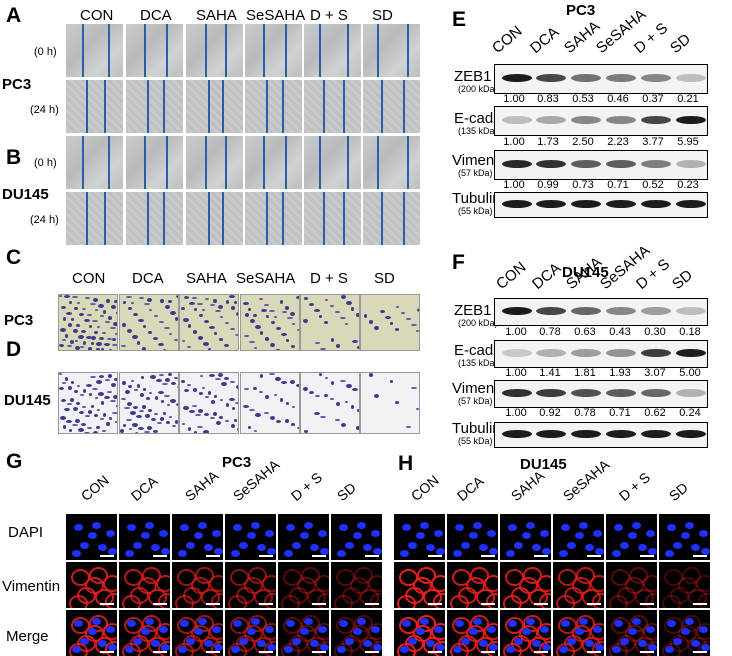 Image resolution: width=732 pixels, height=656 pixels. What do you see at coordinates (27, 400) in the screenshot?
I see `d-cellline-du145: DU145` at bounding box center [27, 400].